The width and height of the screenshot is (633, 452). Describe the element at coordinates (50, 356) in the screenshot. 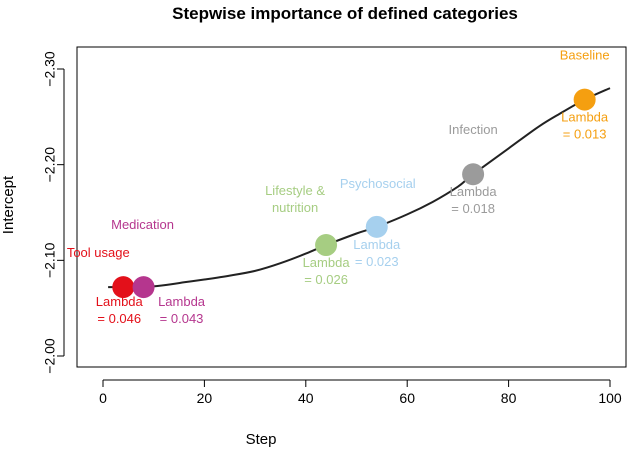

I see `y-tick-label: −2.00` at that location.